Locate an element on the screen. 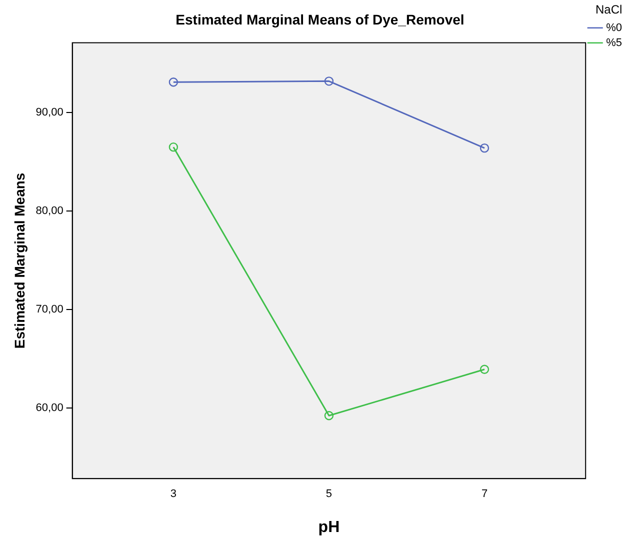 Image resolution: width=632 pixels, height=545 pixels. x-tick-label: 7 is located at coordinates (484, 494).